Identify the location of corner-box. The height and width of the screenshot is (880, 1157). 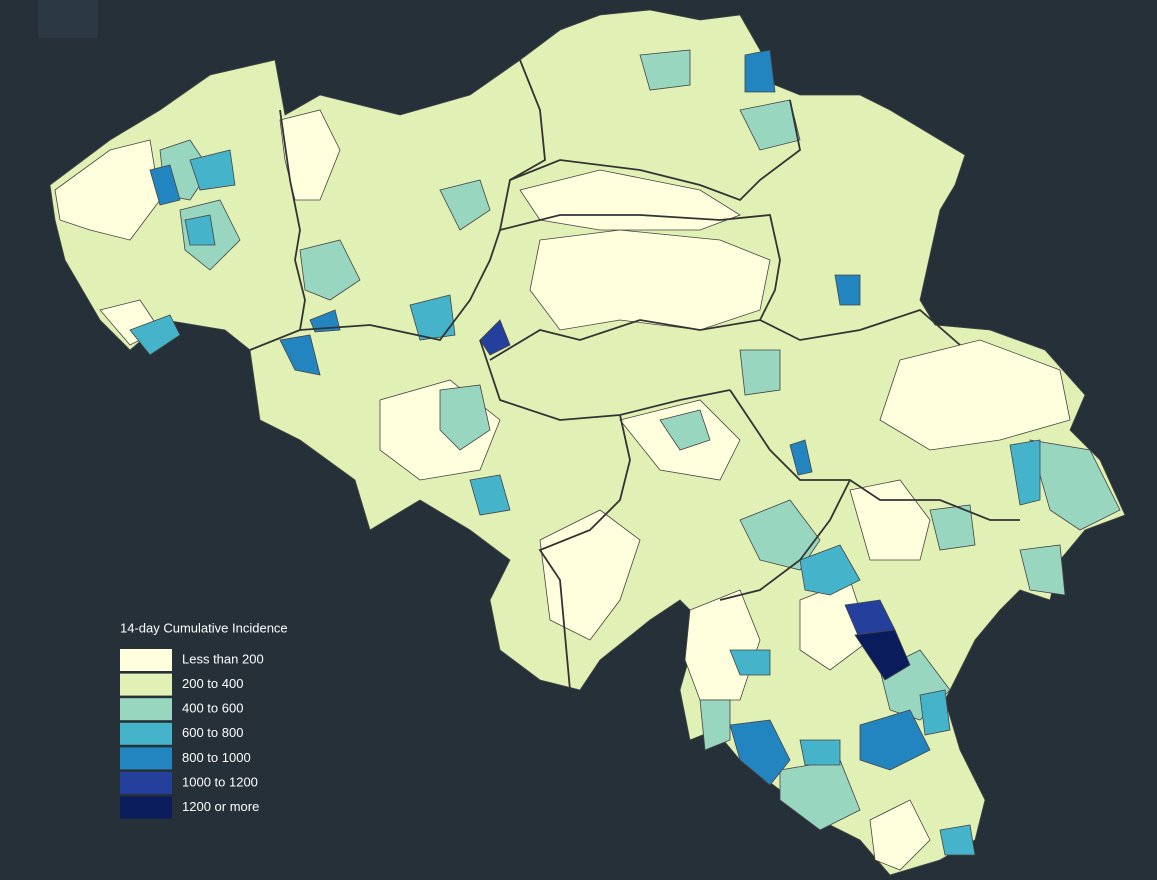
(68, 19).